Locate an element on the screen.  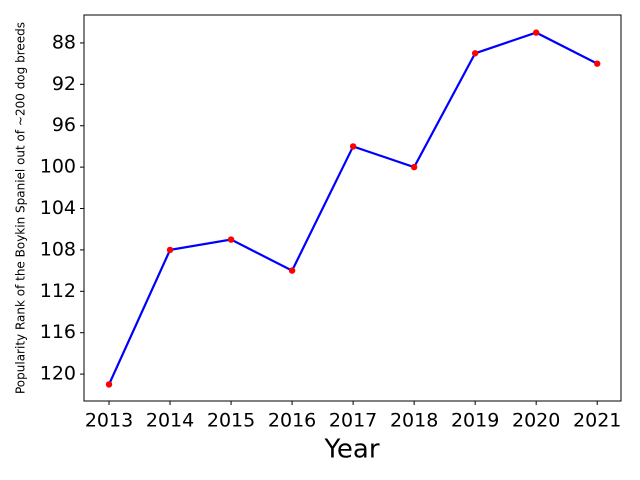
x-tick-label: 2013 is located at coordinates (109, 421).